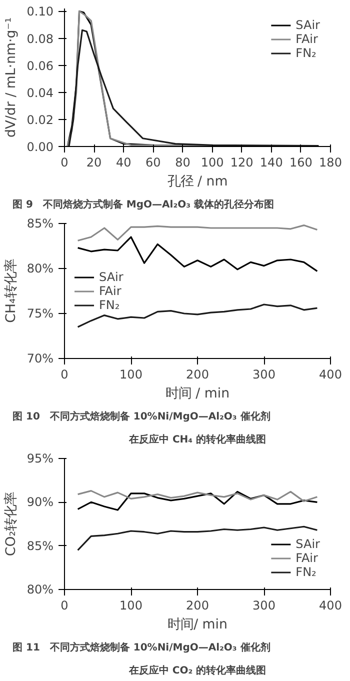 The height and width of the screenshot is (681, 350). What do you see at coordinates (197, 182) in the screenshot?
I see `x-axis-title: 孔径 / nm` at bounding box center [197, 182].